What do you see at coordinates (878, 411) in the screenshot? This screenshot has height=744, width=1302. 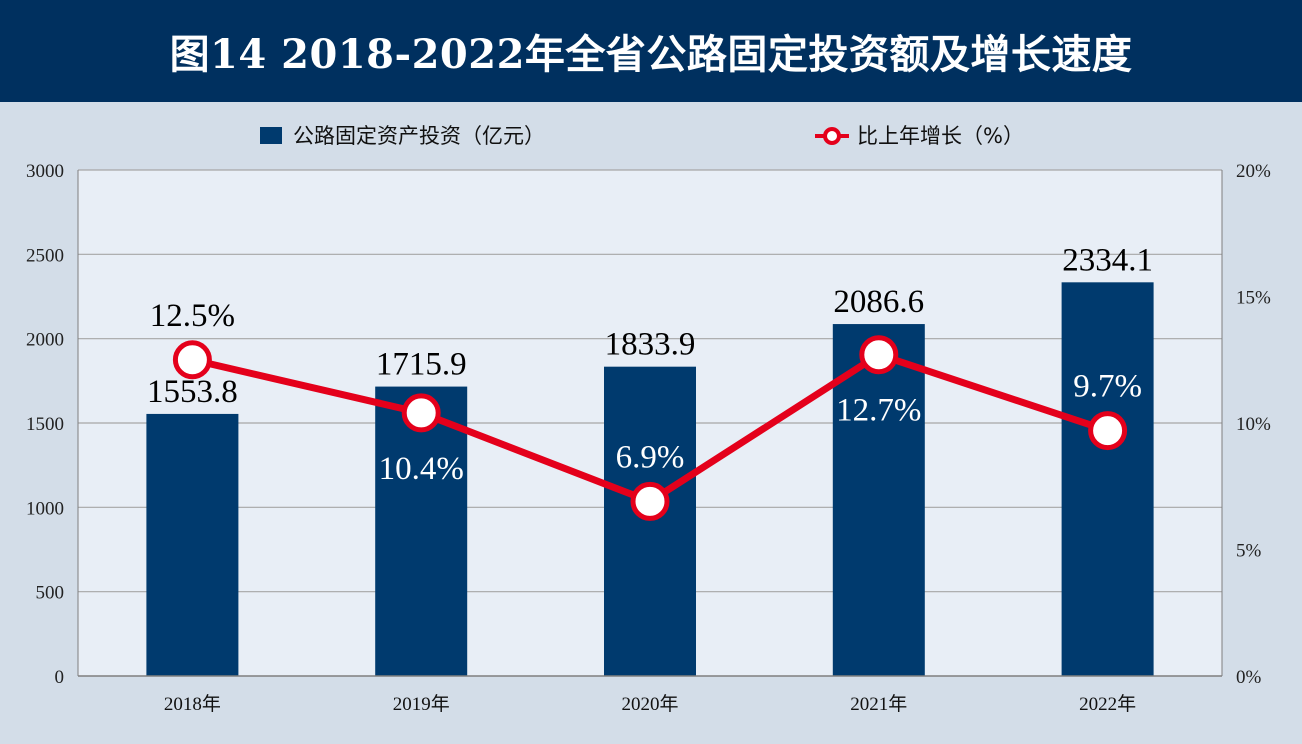 I see `growth-value-label: 12.7%` at bounding box center [878, 411].